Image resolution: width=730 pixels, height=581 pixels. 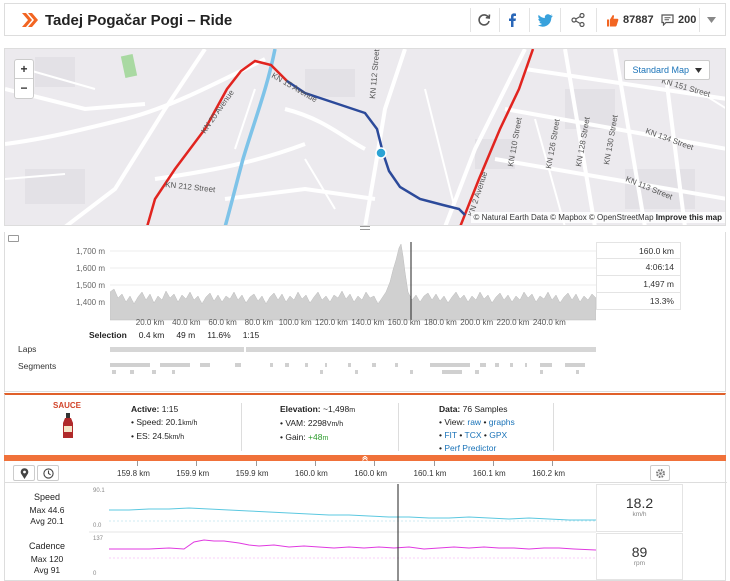 What do you see at coordinates (501, 422) in the screenshot?
I see `graphs-link: graphs` at bounding box center [501, 422].